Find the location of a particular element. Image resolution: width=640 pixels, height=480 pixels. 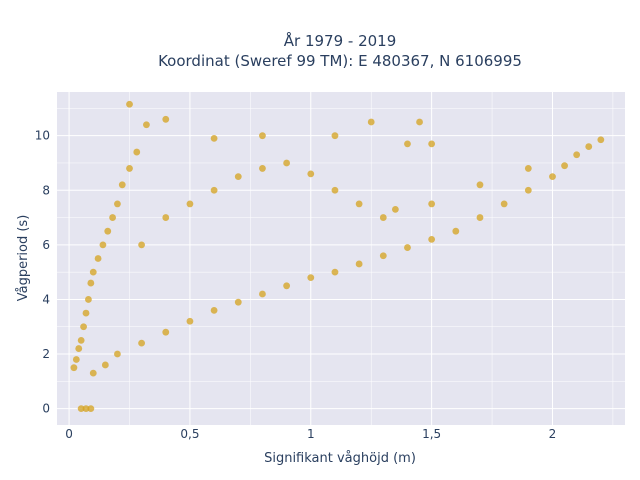

y-tick-label: 8 is located at coordinates (46, 190).